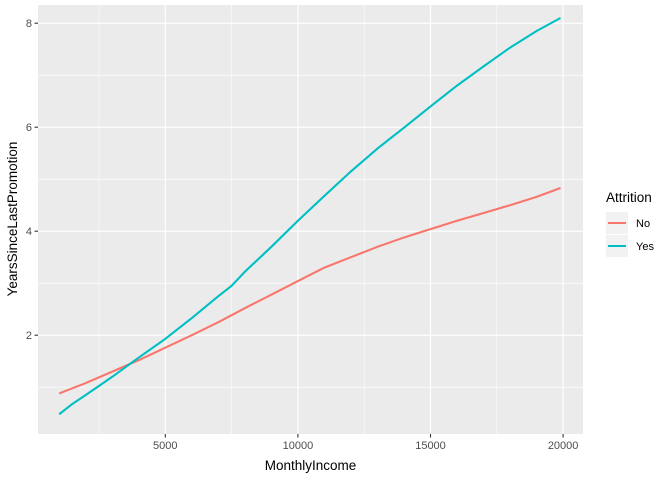 The image size is (672, 480). I want to click on x-tick-label: 20000, so click(563, 446).